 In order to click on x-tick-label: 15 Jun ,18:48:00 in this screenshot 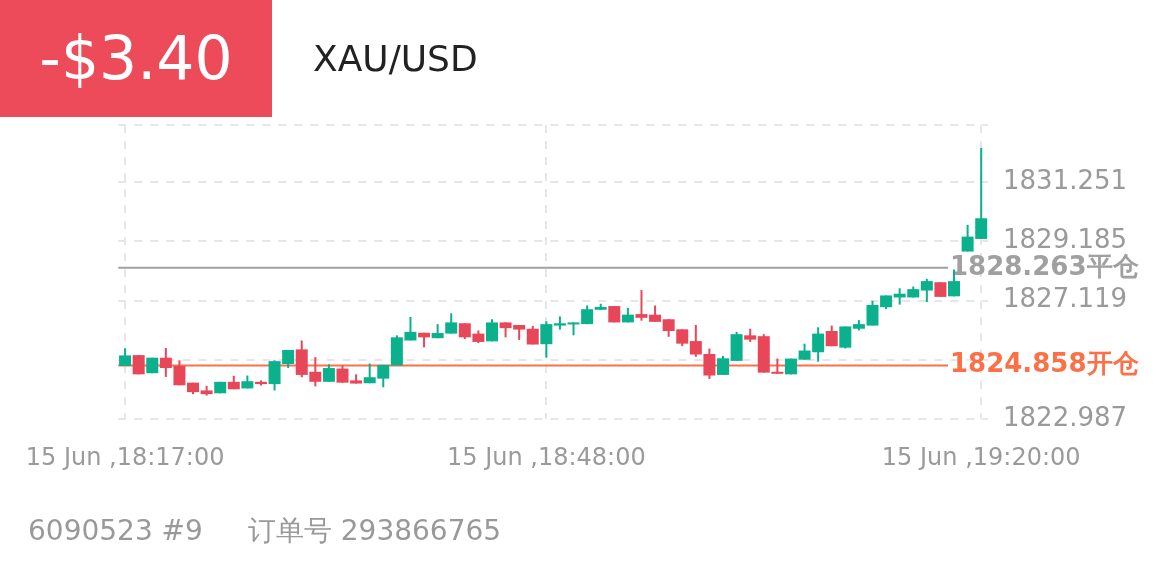, I will do `click(546, 456)`.